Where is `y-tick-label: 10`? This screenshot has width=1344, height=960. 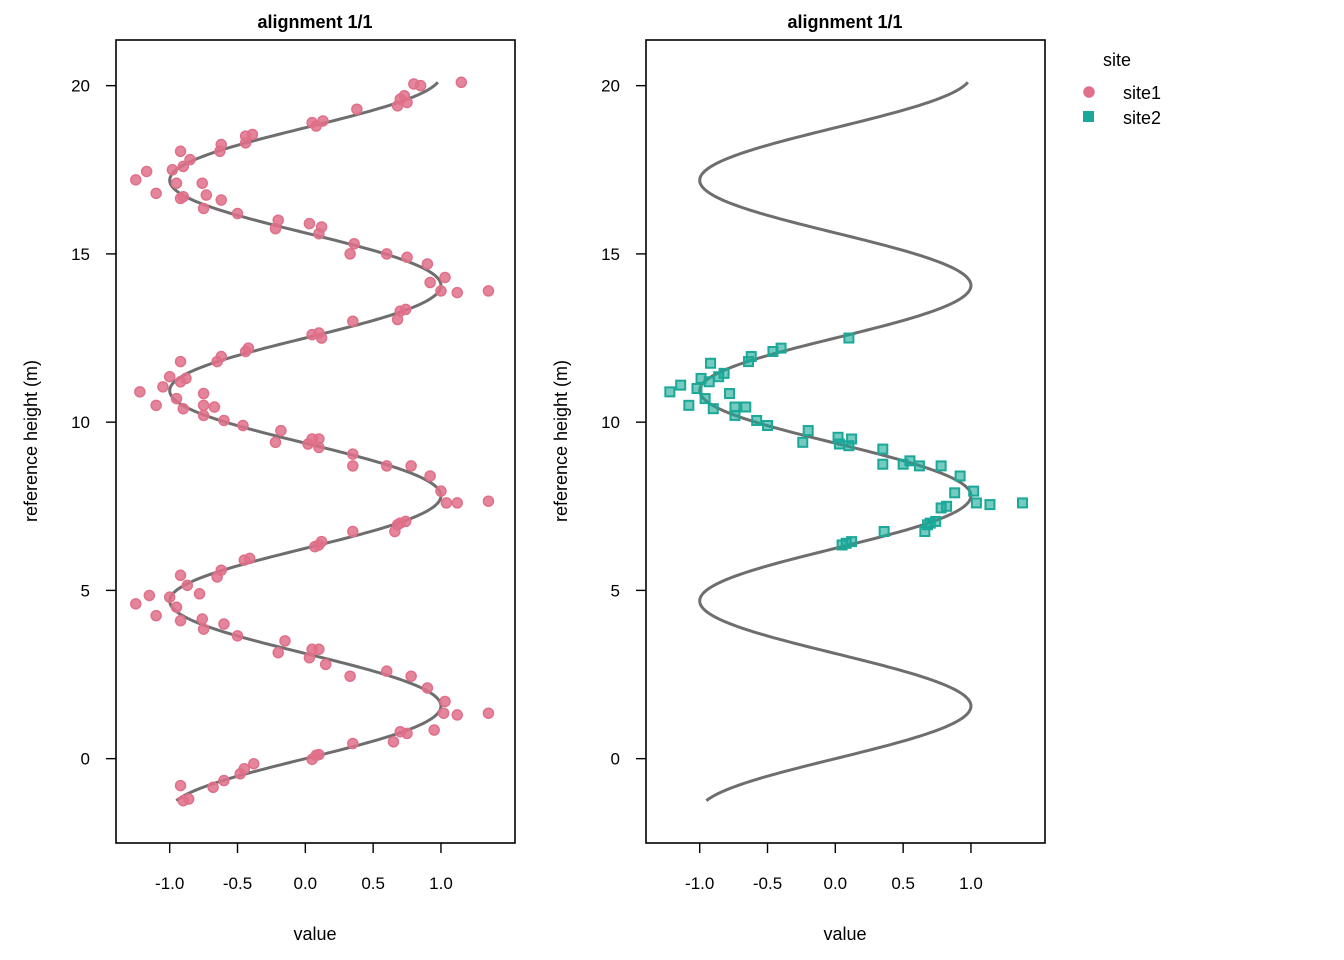
y-tick-label: 10 is located at coordinates (610, 422).